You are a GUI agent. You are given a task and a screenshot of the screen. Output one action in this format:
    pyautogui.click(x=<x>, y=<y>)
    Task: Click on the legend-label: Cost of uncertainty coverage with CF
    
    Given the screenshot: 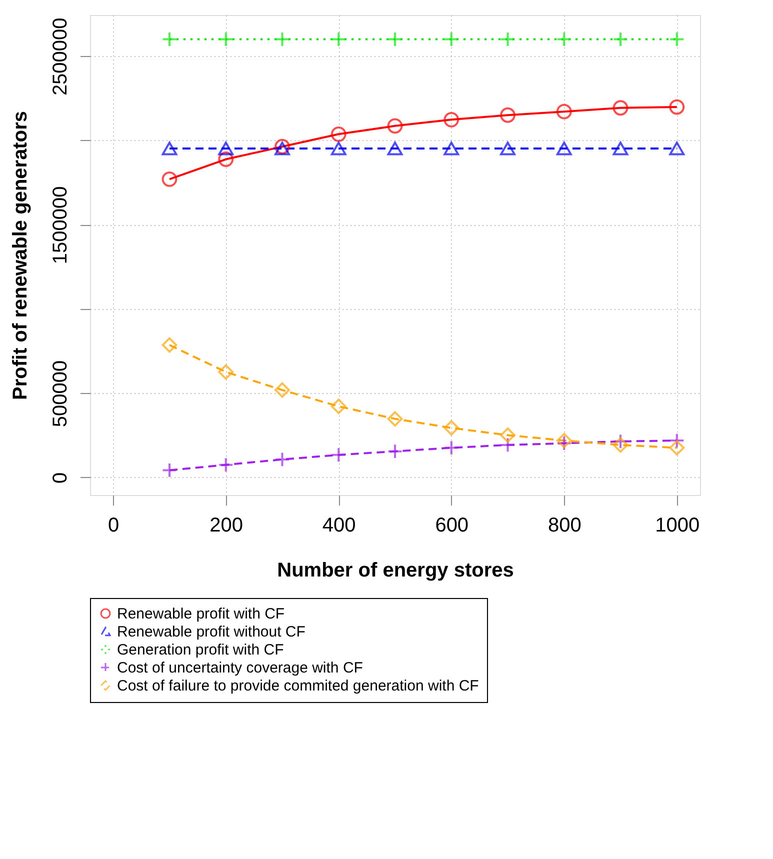 What is the action you would take?
    pyautogui.click(x=240, y=668)
    